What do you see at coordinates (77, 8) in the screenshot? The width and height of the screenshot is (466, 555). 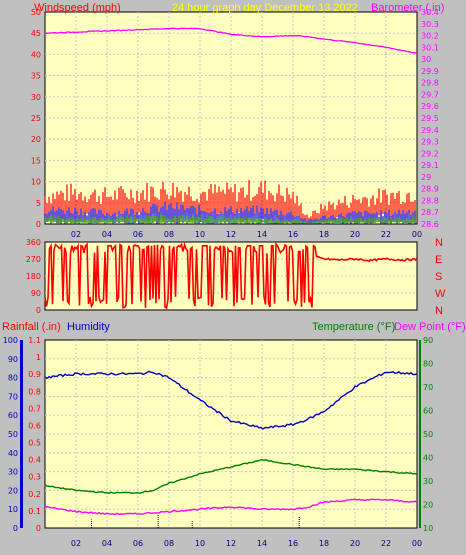 I see `wind-title: Windspeed (mph)` at bounding box center [77, 8].